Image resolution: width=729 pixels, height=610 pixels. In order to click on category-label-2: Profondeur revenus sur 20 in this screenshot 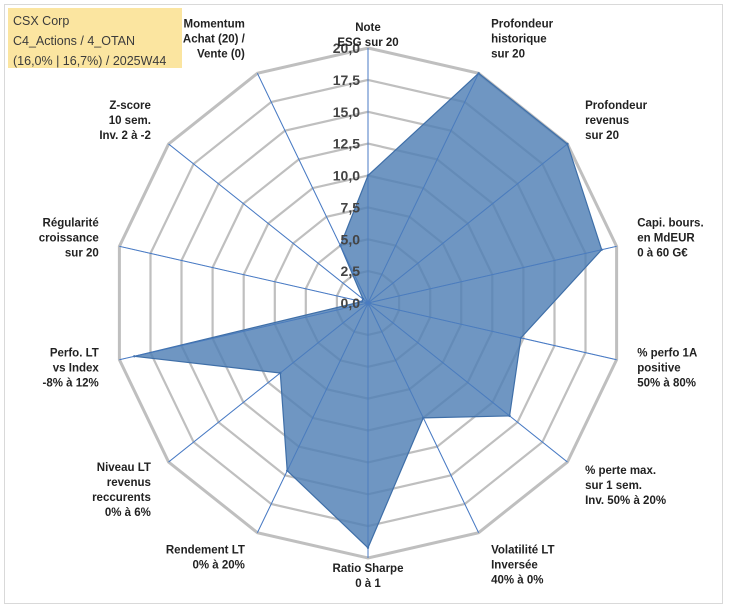, I will do `click(616, 121)`.